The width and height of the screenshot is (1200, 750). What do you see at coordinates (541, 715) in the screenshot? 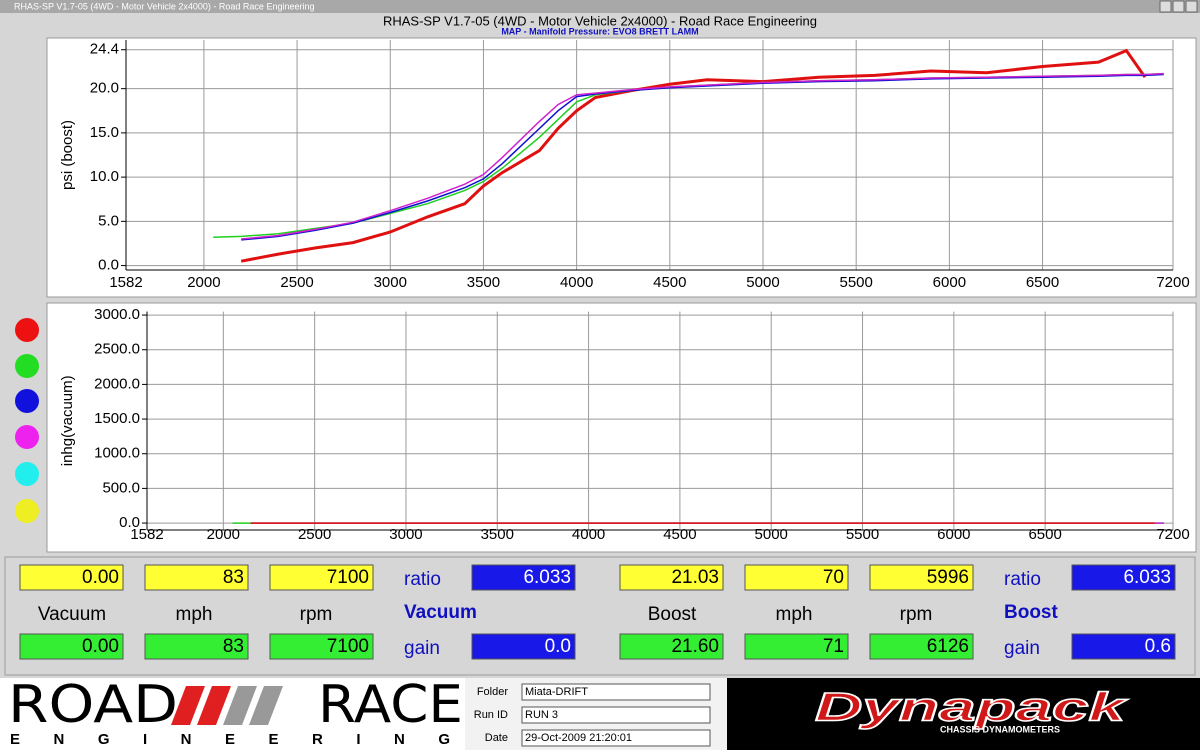
I see `field-value: RUN 3` at bounding box center [541, 715].